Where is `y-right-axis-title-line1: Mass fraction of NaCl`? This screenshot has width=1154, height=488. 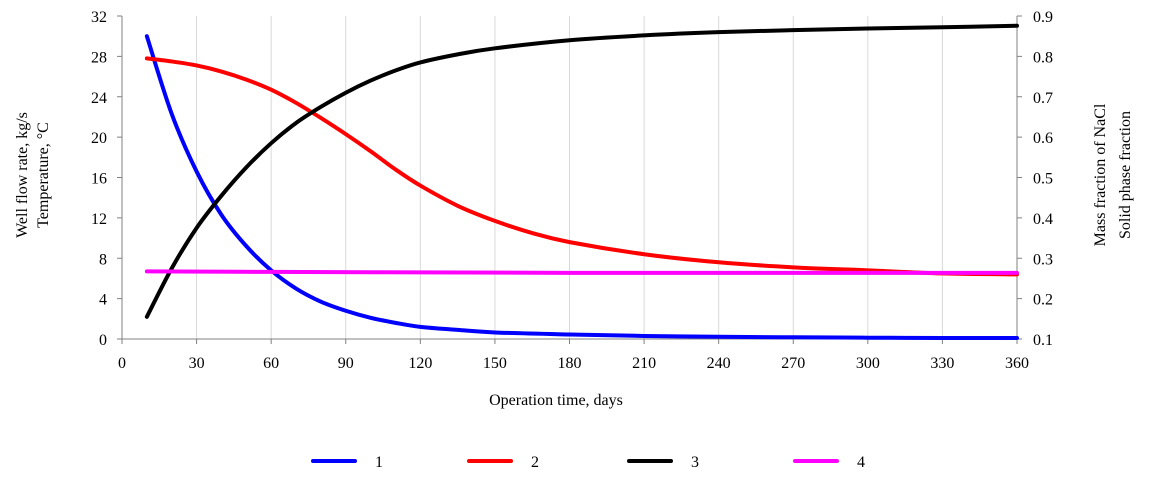
y-right-axis-title-line1: Mass fraction of NaCl is located at coordinates (1100, 174).